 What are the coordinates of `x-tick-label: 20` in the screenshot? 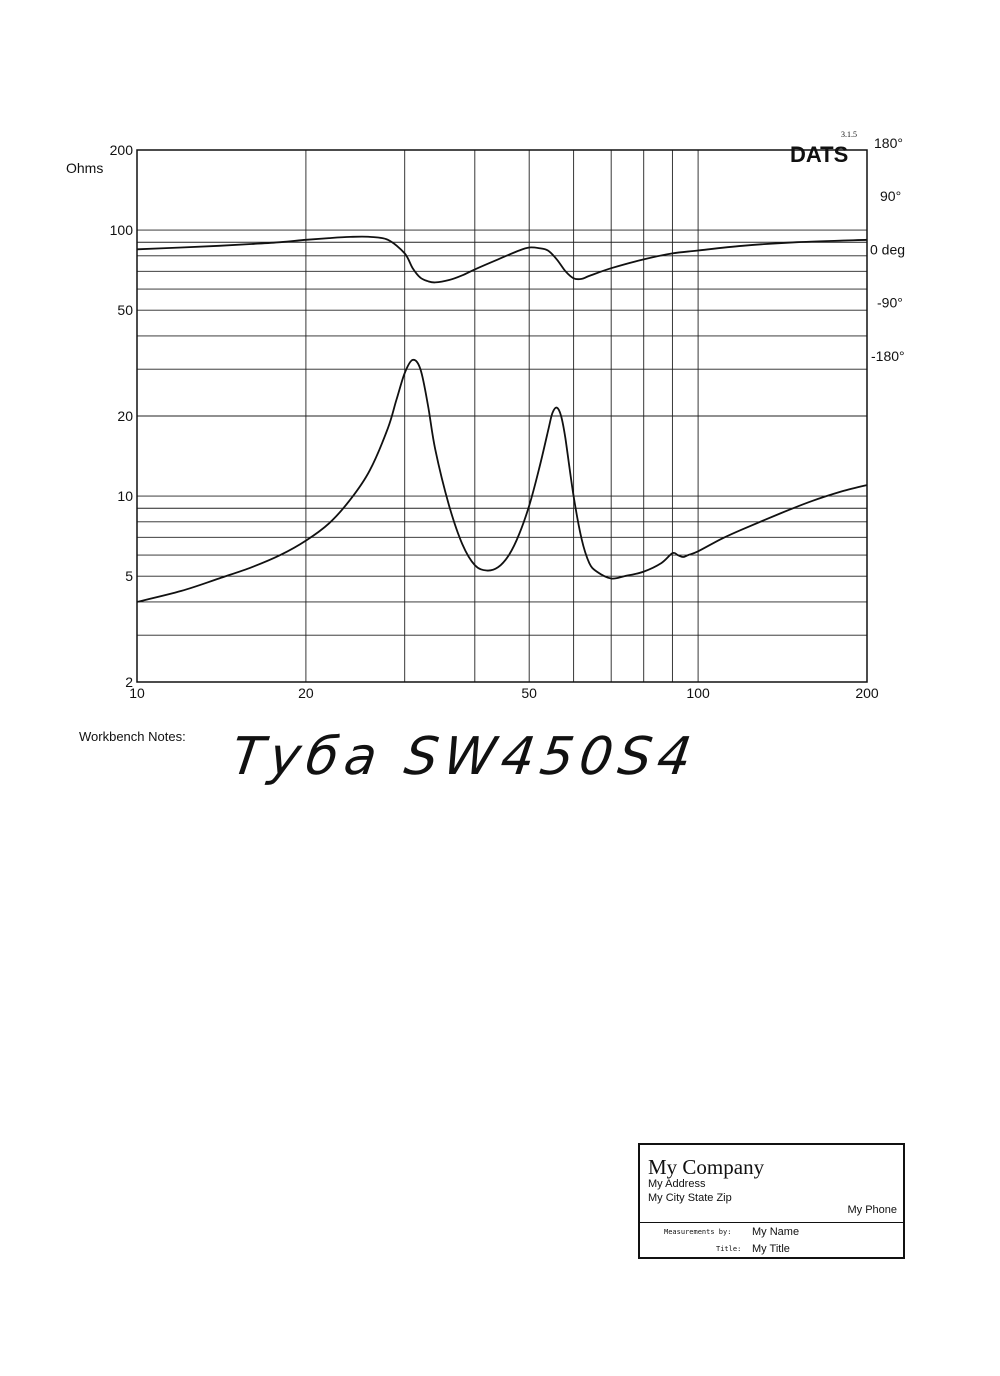 It's located at (306, 693).